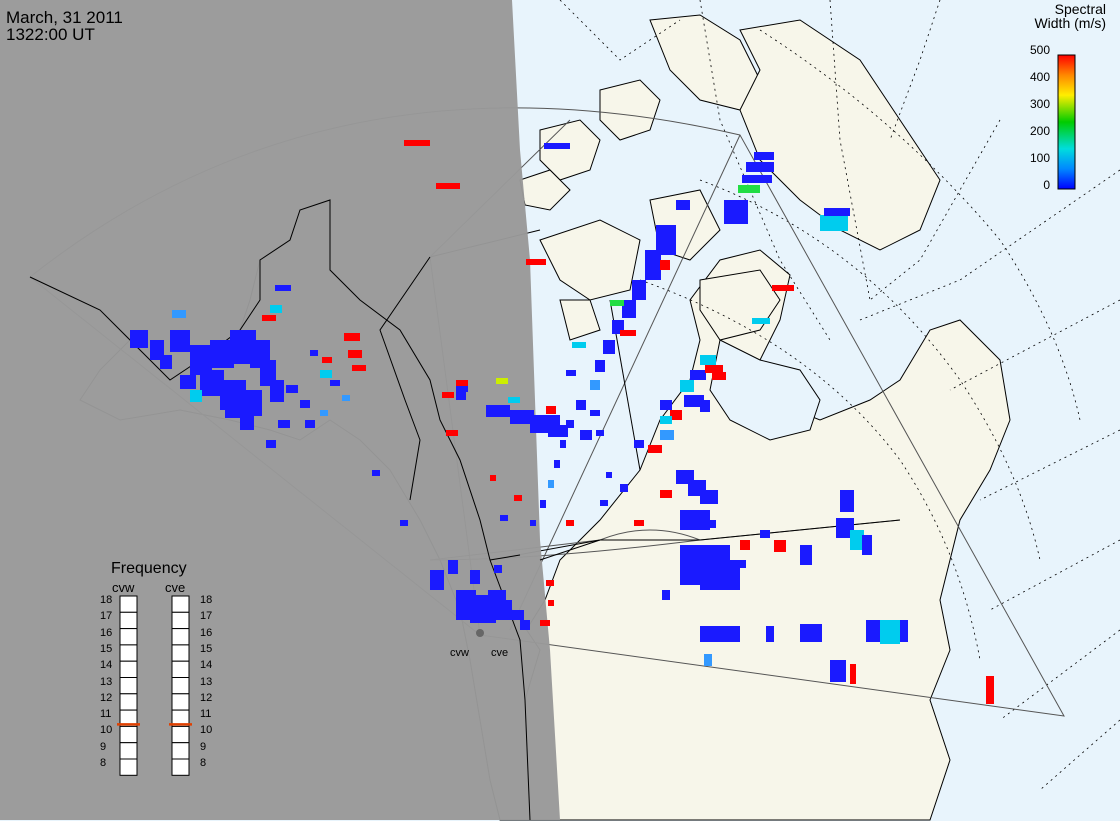 Image resolution: width=1120 pixels, height=821 pixels. Describe the element at coordinates (500, 653) in the screenshot. I see `radar-label-cve: cve` at that location.